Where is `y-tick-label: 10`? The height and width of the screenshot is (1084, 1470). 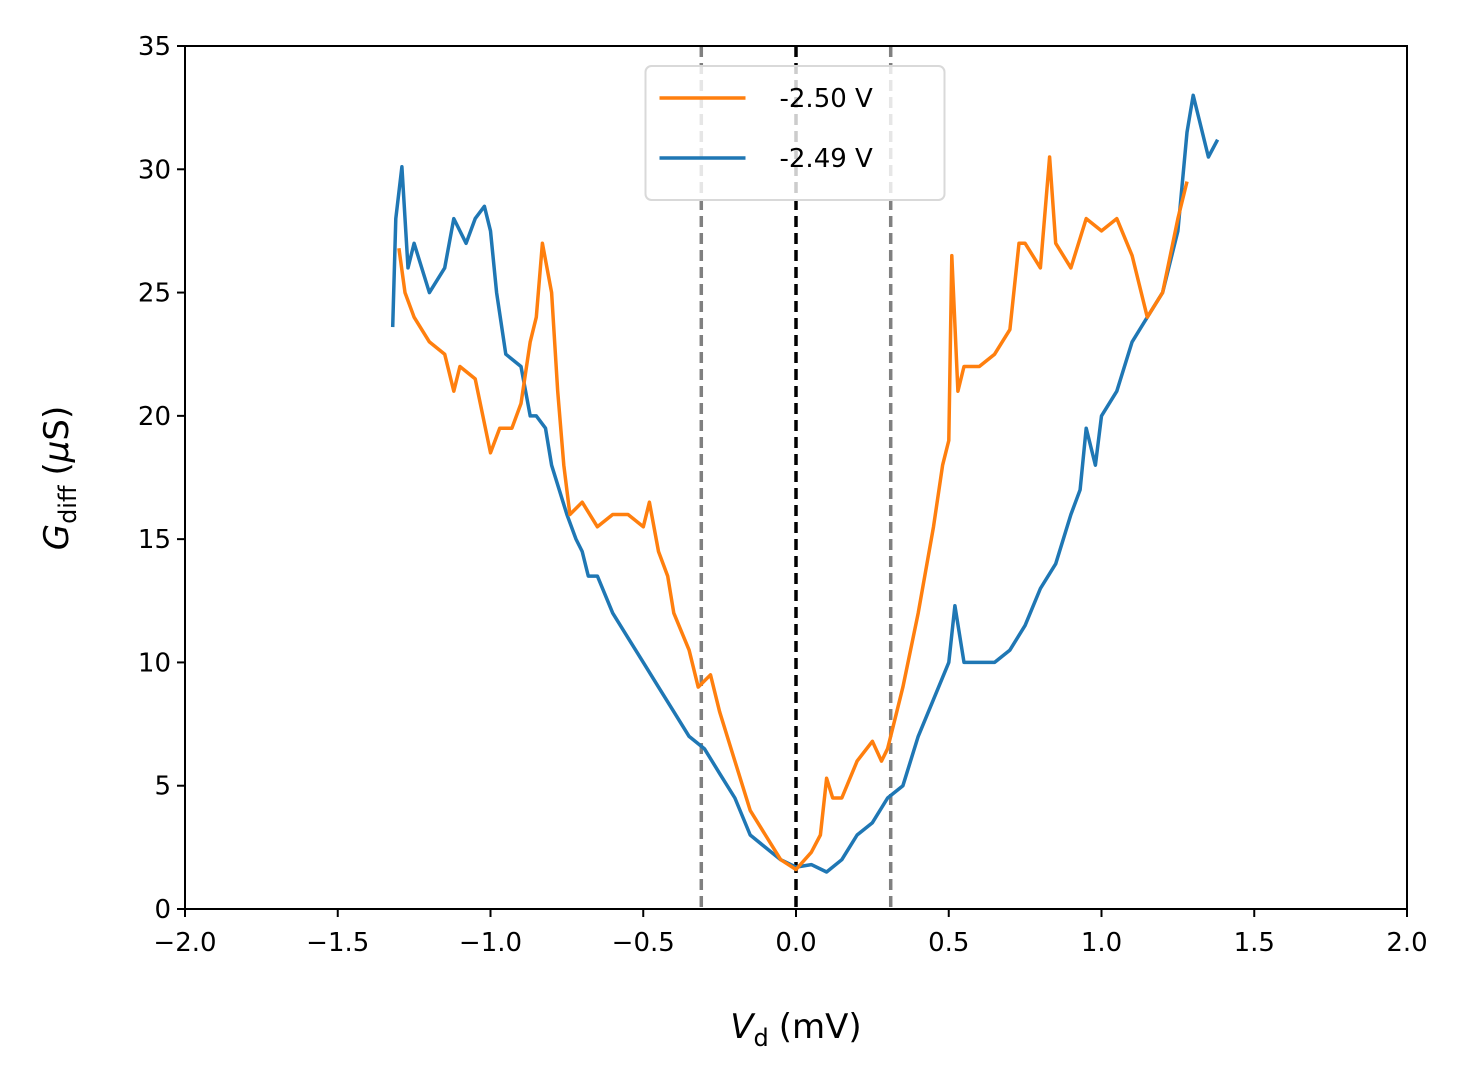
y-tick-label: 10 is located at coordinates (154, 663).